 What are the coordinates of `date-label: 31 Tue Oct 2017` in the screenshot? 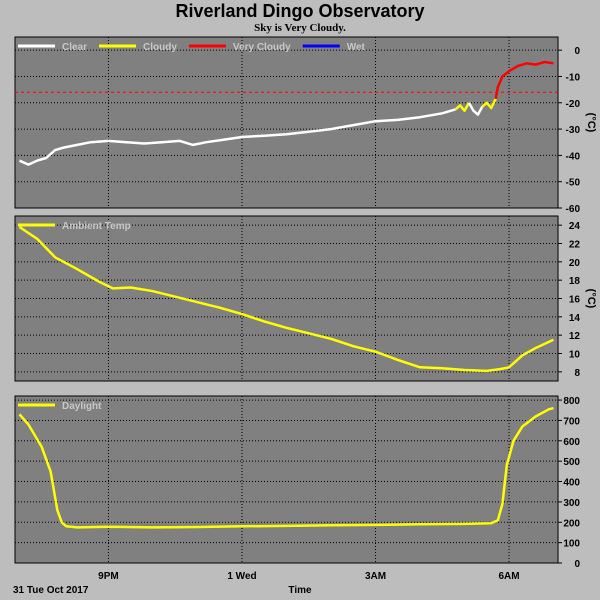 It's located at (51, 590).